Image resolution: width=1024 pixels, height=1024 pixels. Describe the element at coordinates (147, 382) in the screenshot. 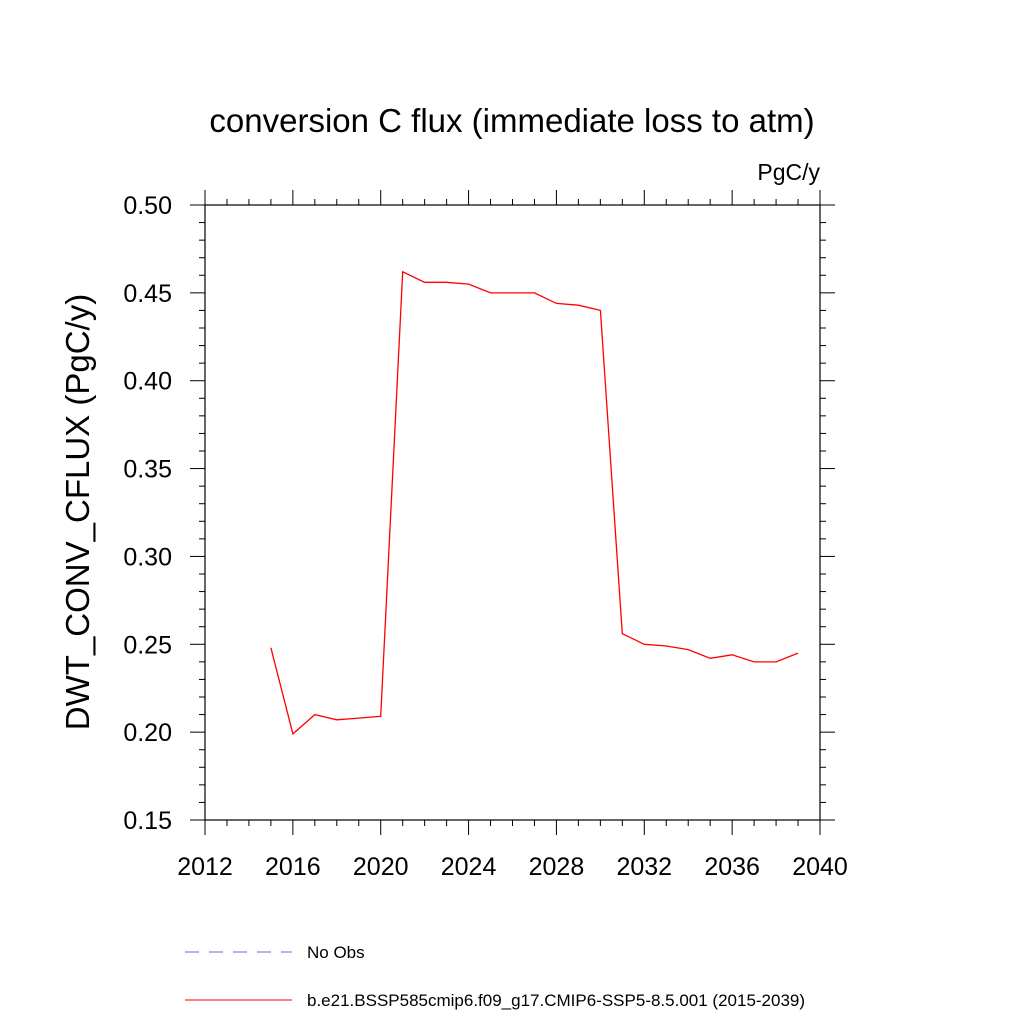

I see `y-tick-label: 0.40` at that location.